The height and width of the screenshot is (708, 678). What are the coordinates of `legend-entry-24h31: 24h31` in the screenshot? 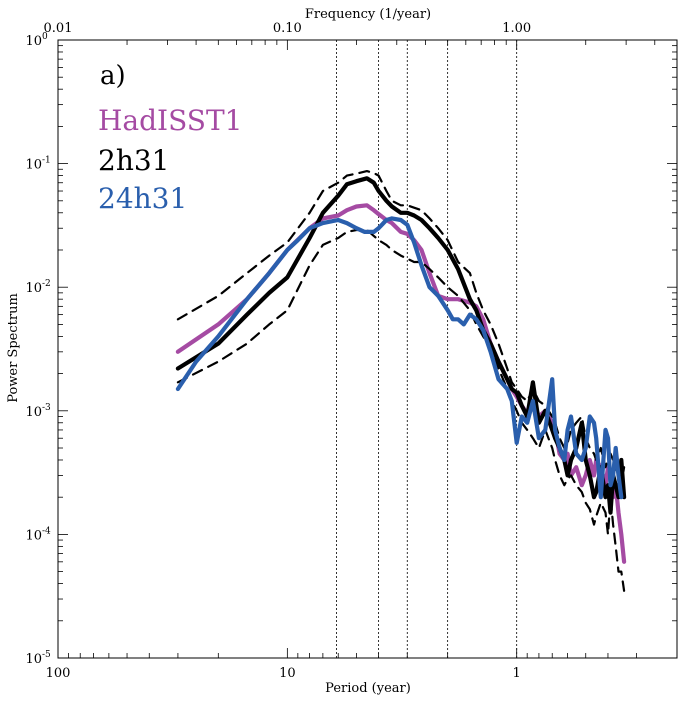 It's located at (142, 198).